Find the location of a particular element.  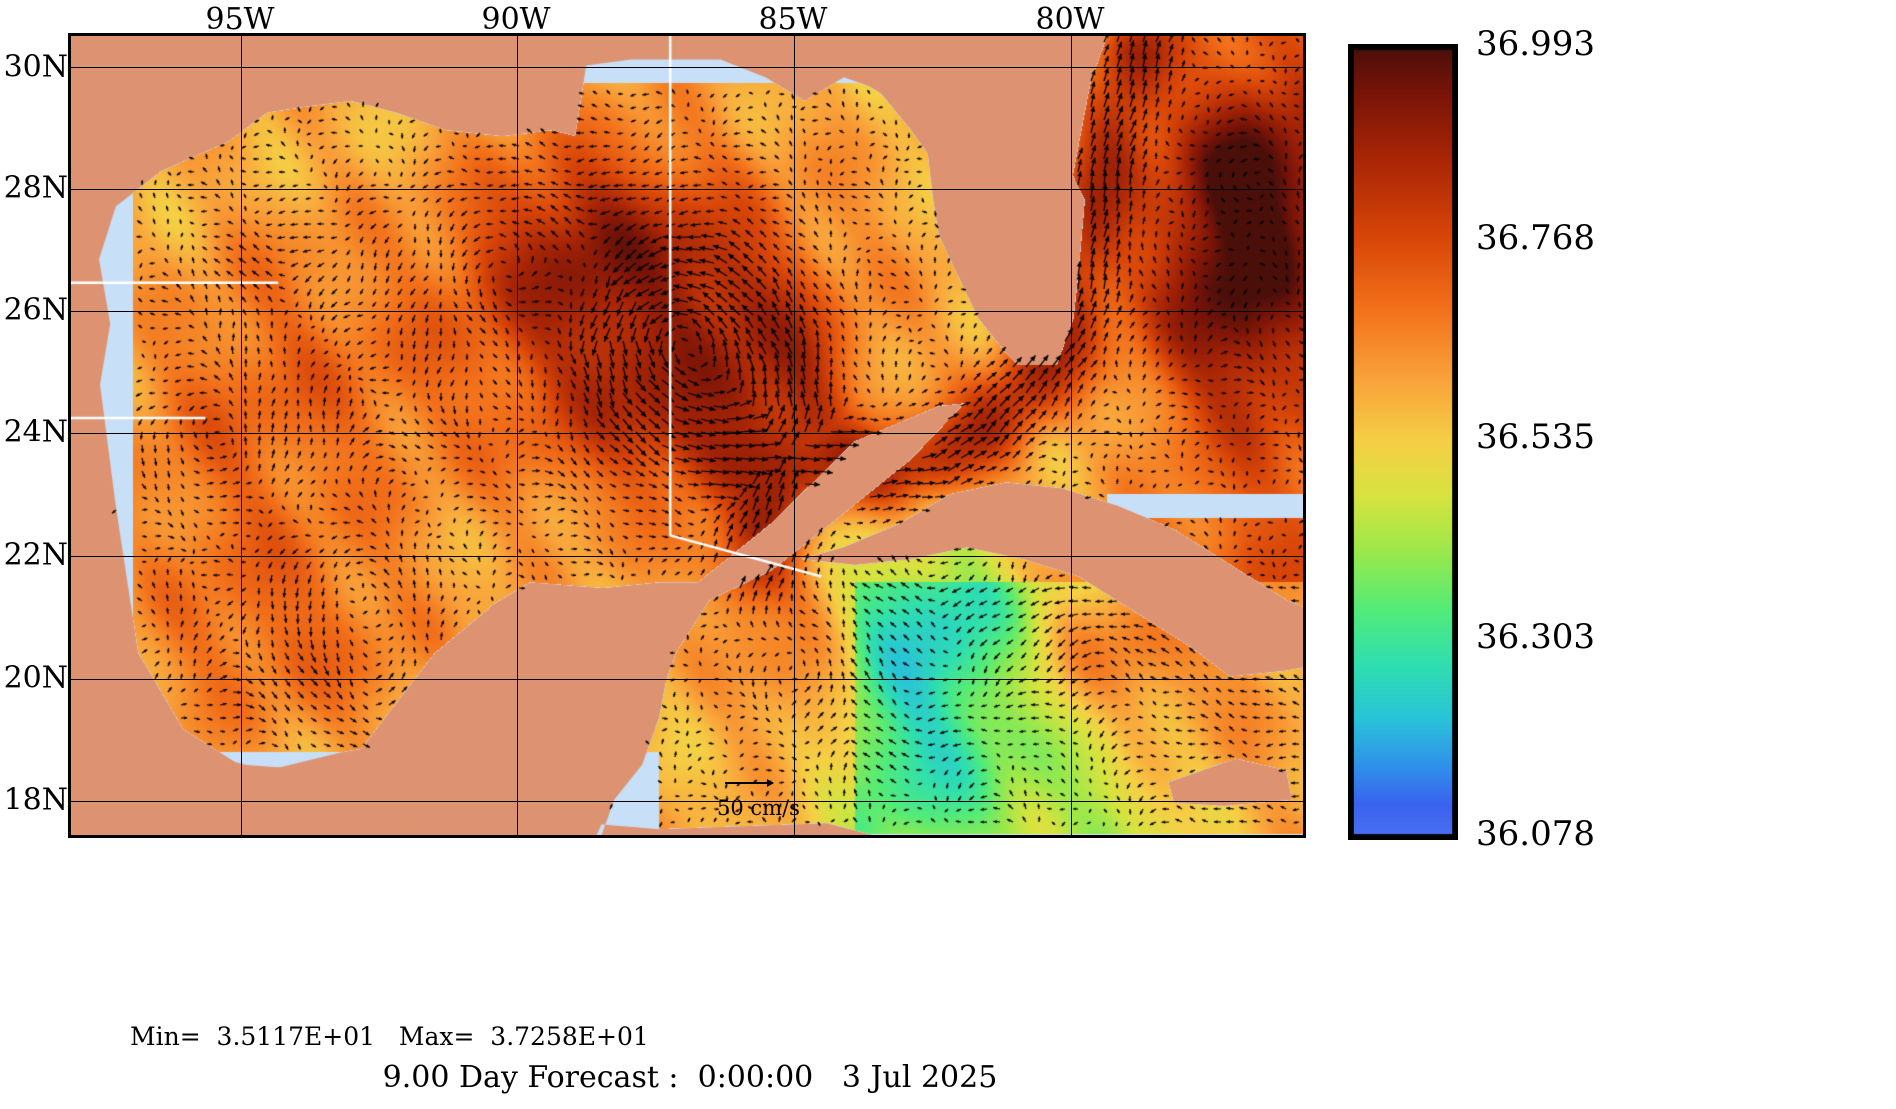

velocity-scale-label: 50 cm/s is located at coordinates (758, 808).